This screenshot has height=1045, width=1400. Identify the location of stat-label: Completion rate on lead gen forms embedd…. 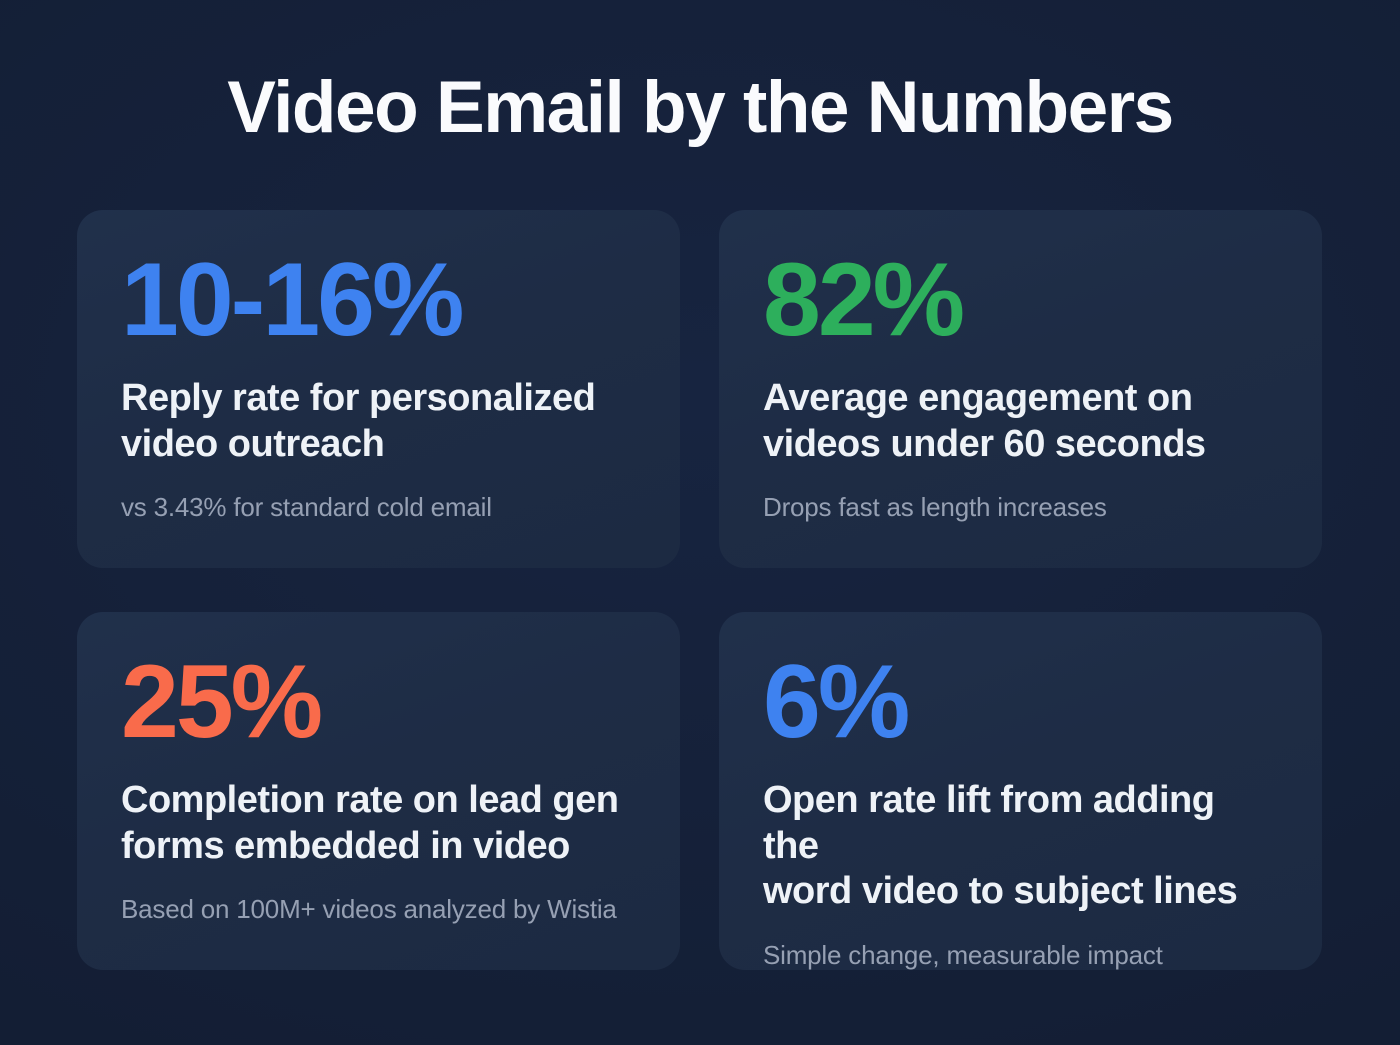
(370, 823).